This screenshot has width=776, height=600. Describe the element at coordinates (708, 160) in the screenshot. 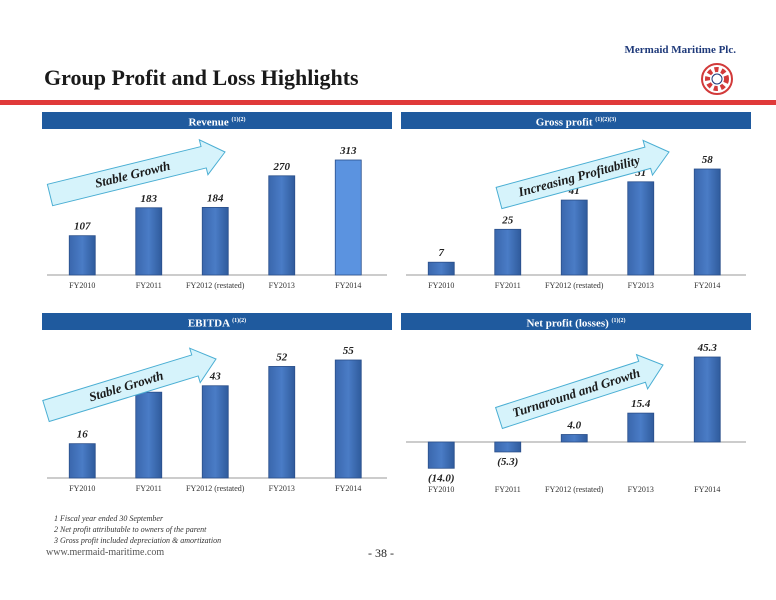

I see `data-label: 58` at that location.